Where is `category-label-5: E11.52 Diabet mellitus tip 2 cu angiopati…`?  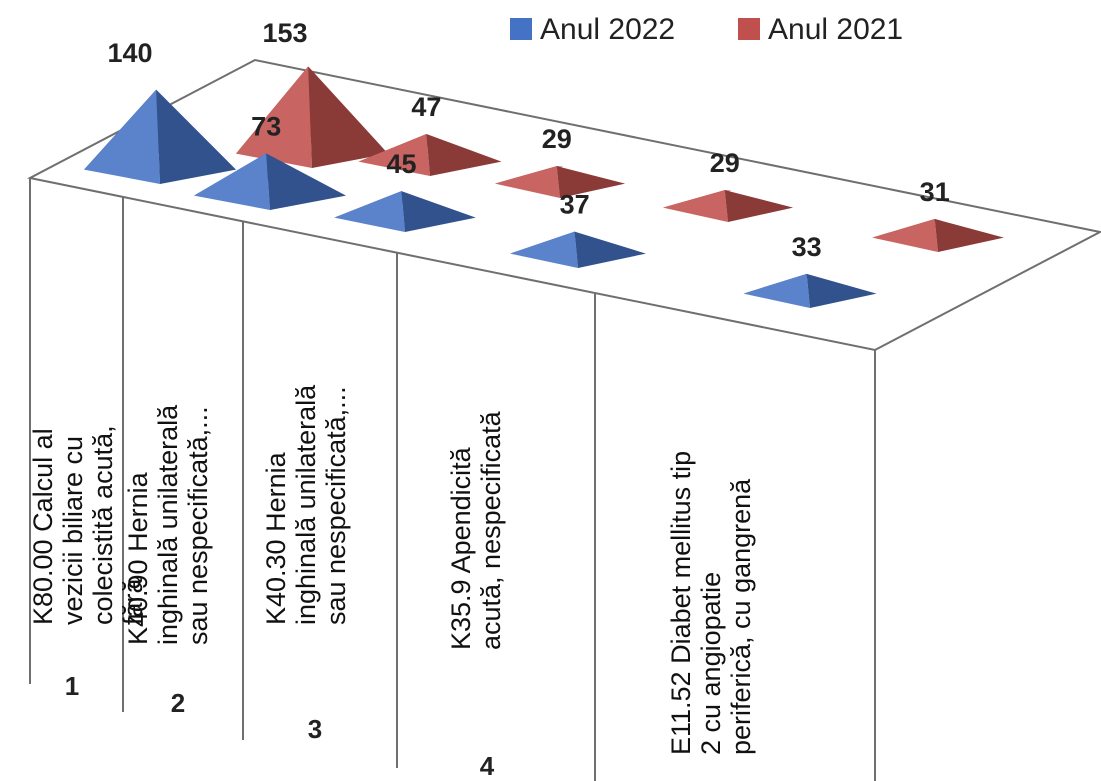 category-label-5: E11.52 Diabet mellitus tip 2 cu angiopati… is located at coordinates (711, 603).